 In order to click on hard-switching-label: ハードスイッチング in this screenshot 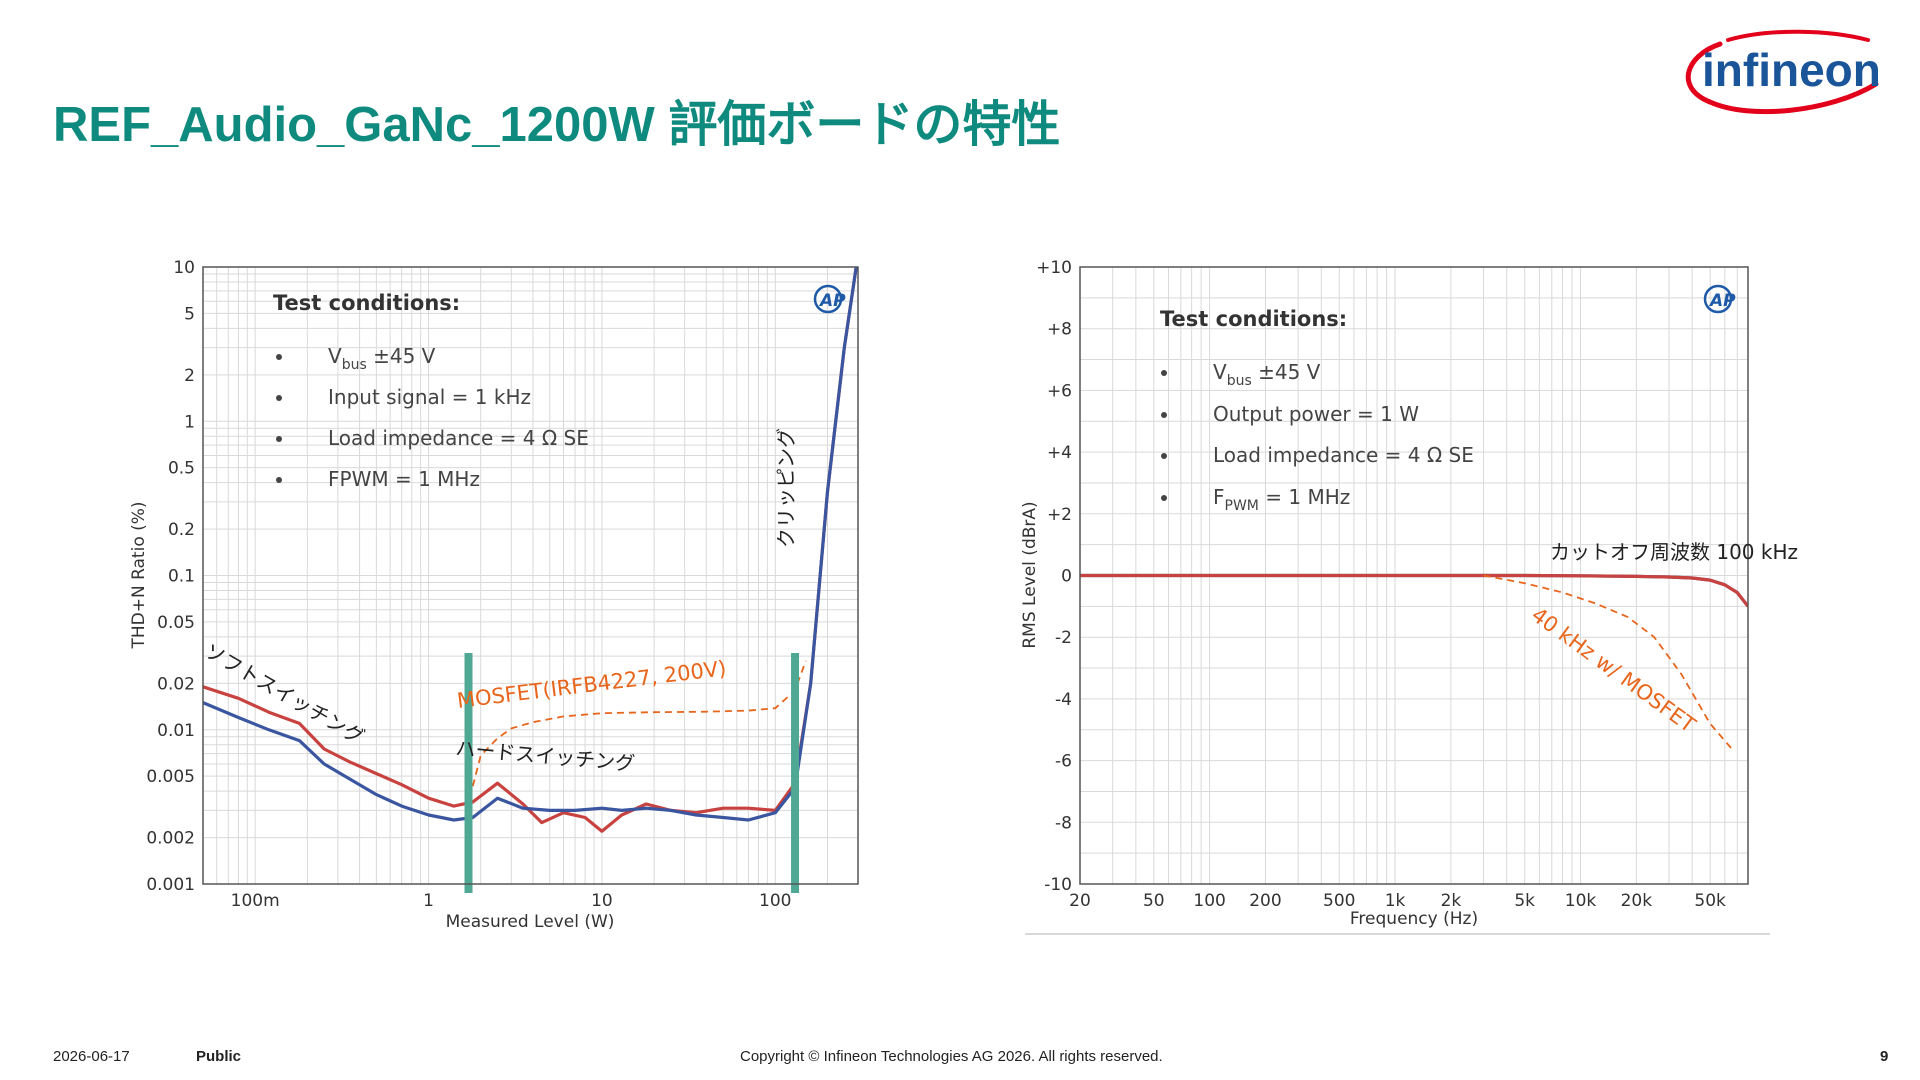, I will do `click(545, 756)`.